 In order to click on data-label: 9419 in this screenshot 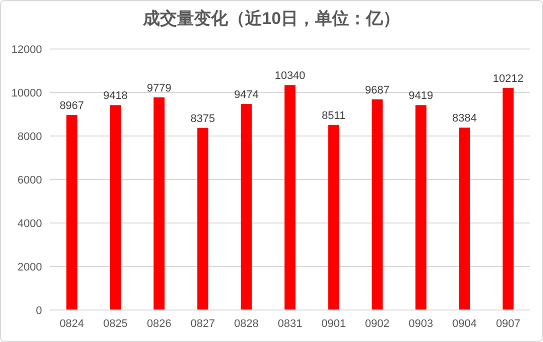, I will do `click(421, 96)`.